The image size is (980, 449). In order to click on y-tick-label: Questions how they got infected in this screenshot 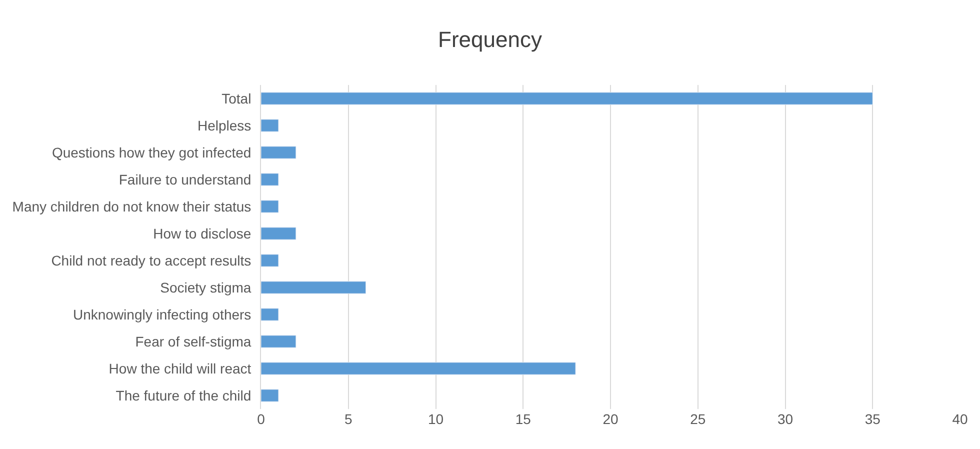, I will do `click(152, 152)`.